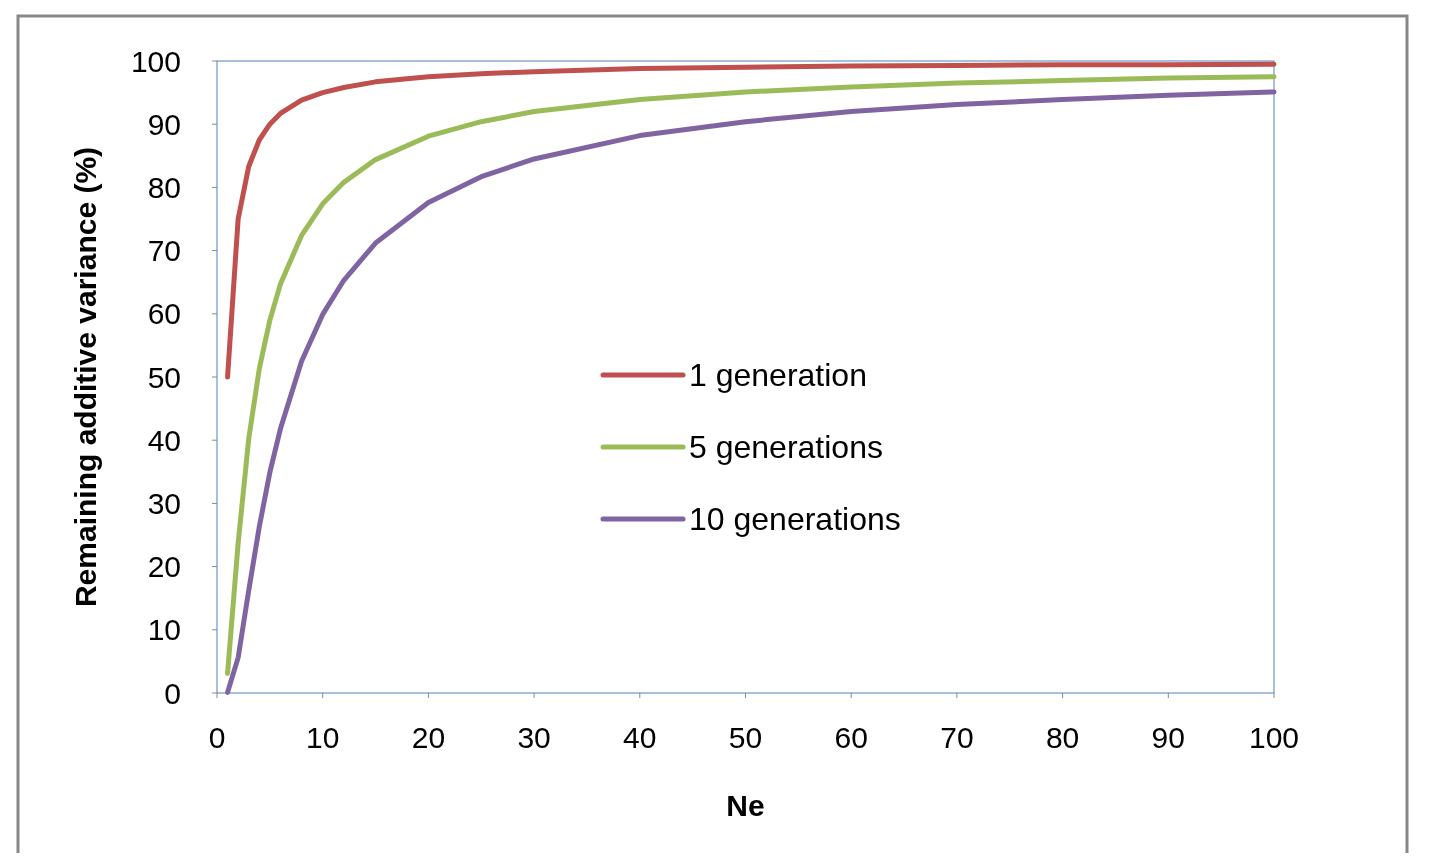 This screenshot has height=865, width=1429. What do you see at coordinates (640, 737) in the screenshot?
I see `x-tick-label: 40` at bounding box center [640, 737].